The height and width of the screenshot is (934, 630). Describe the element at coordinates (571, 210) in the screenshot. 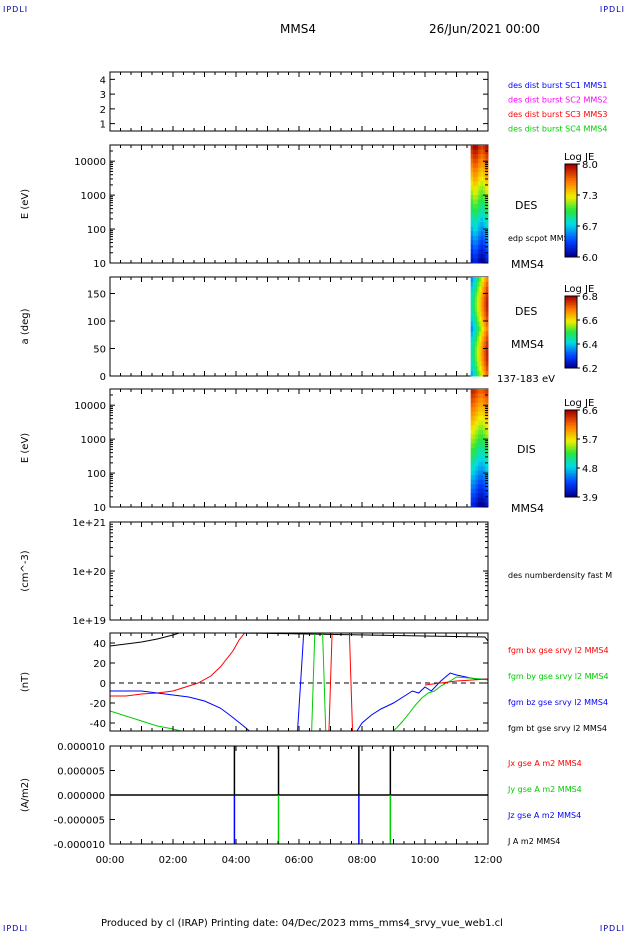

I see `des-energy-colorbar-frame` at that location.